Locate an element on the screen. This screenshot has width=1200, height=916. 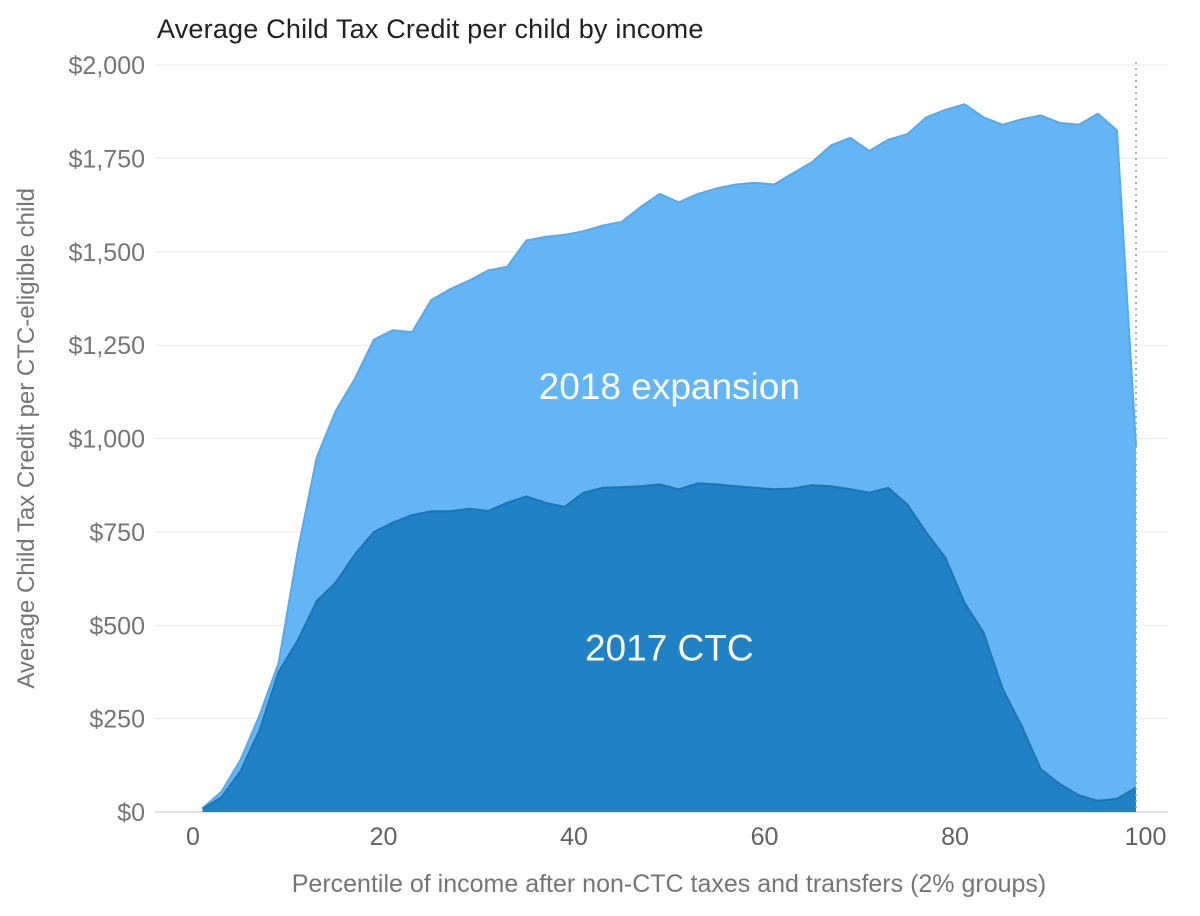
y-tick-label-2000: $2,000 is located at coordinates (107, 66).